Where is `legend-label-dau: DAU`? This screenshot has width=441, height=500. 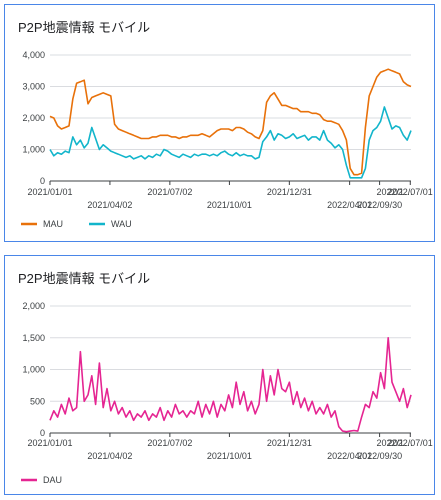 legend-label-dau: DAU is located at coordinates (52, 480).